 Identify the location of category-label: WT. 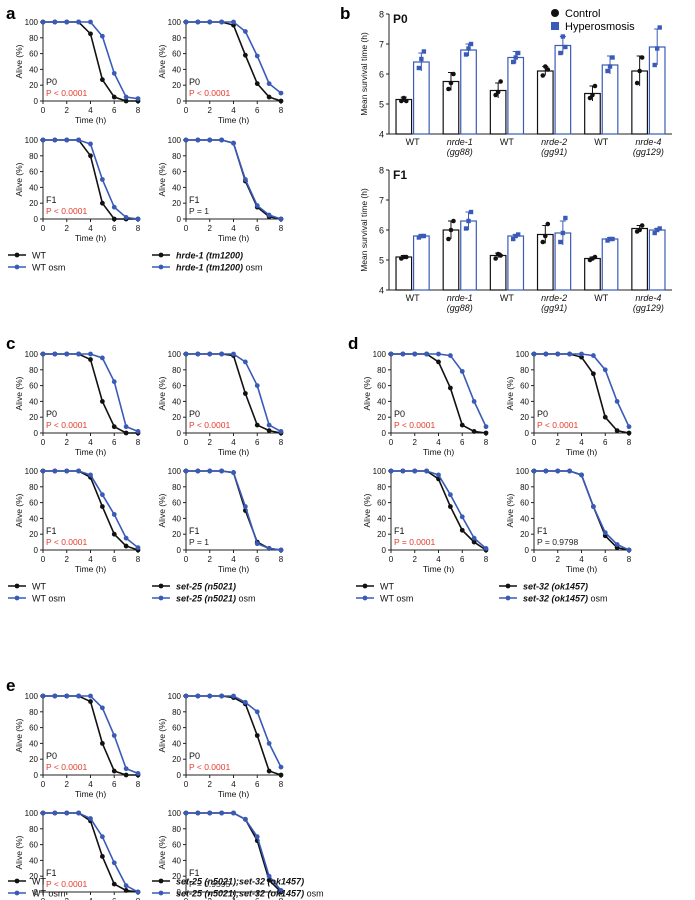
(507, 142).